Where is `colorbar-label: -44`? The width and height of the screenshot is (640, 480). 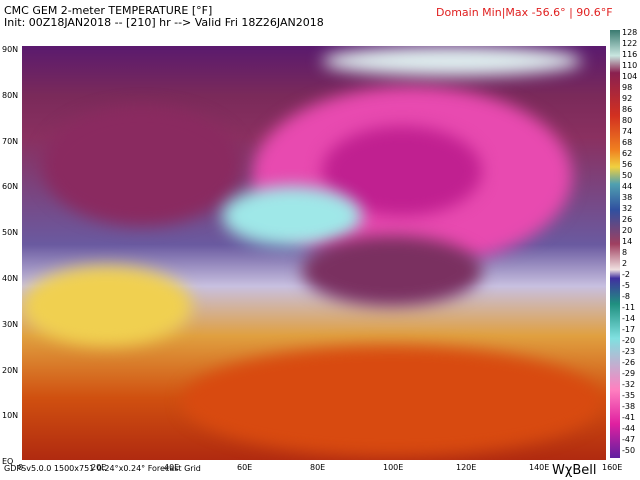 colorbar-label: -44 is located at coordinates (629, 428).